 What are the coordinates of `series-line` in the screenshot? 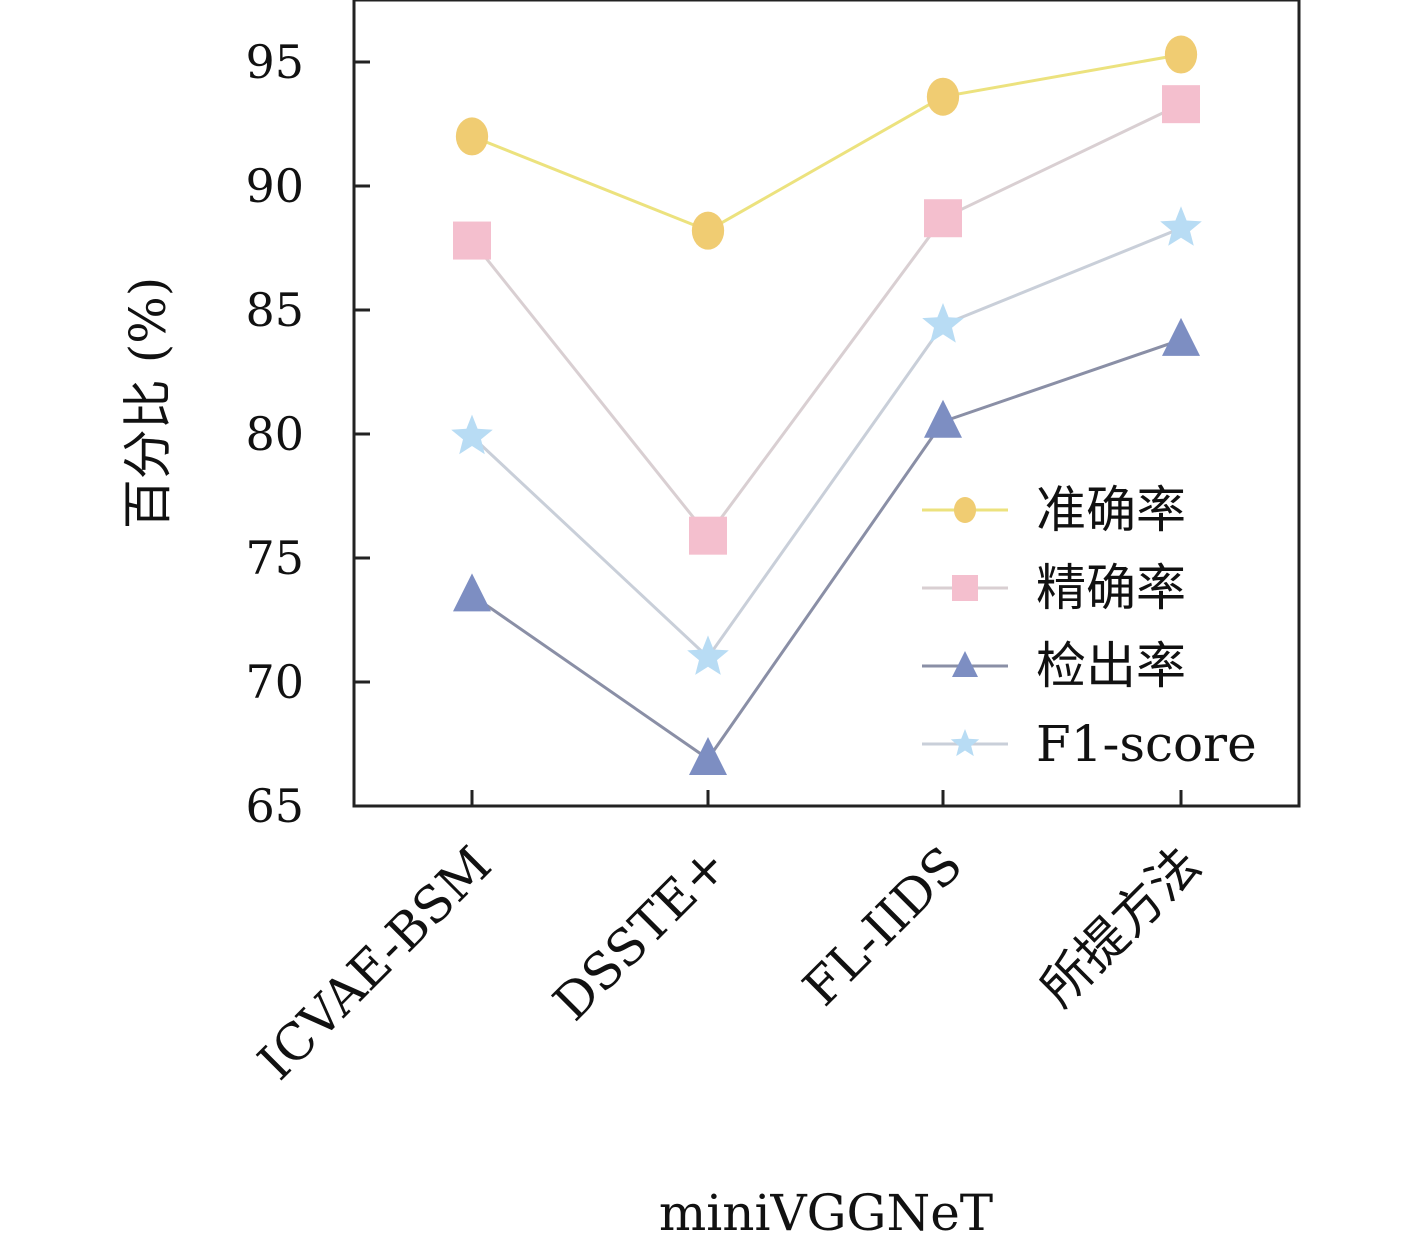 It's located at (826, 143).